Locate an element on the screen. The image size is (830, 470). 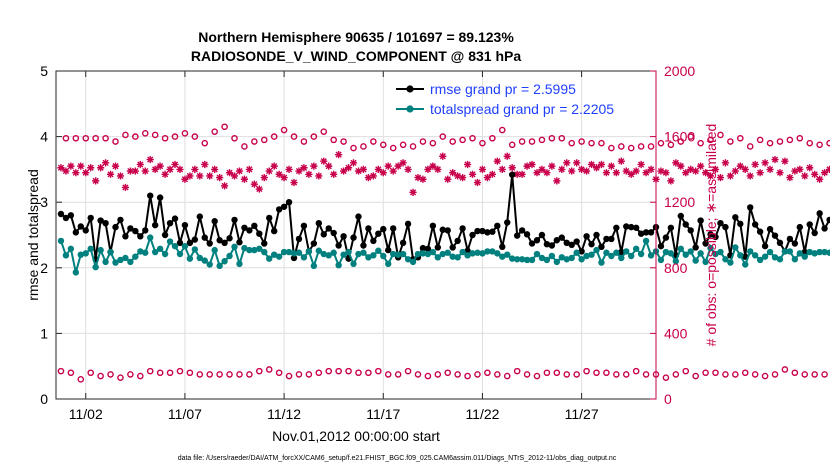
x-tick-label-2: 11/12 is located at coordinates (284, 414).